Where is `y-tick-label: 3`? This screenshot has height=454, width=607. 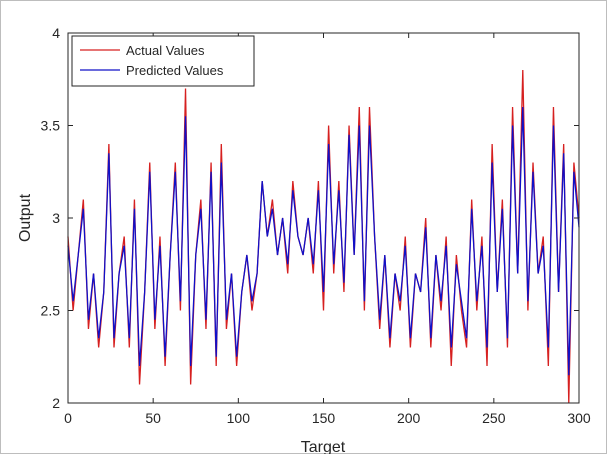
y-tick-label: 3 is located at coordinates (56, 218).